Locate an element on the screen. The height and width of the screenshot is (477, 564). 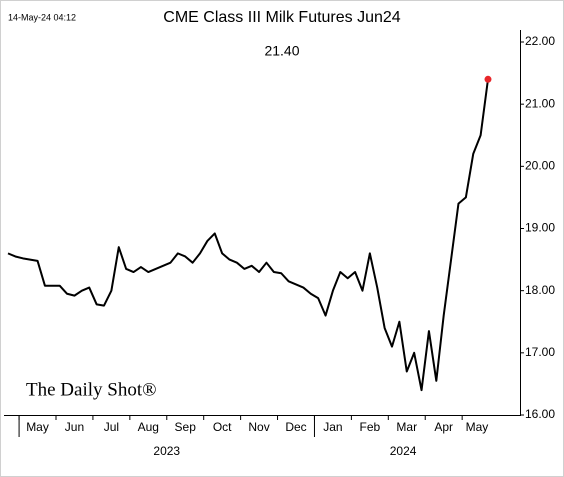
y-tick-label: 19.00 is located at coordinates (540, 228).